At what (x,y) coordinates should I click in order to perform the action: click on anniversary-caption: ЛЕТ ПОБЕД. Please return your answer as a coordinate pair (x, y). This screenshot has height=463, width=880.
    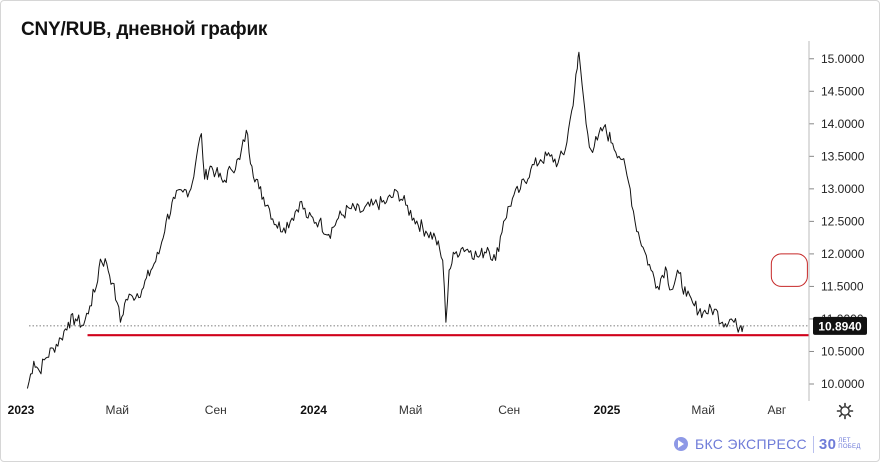
    Looking at the image, I should click on (849, 444).